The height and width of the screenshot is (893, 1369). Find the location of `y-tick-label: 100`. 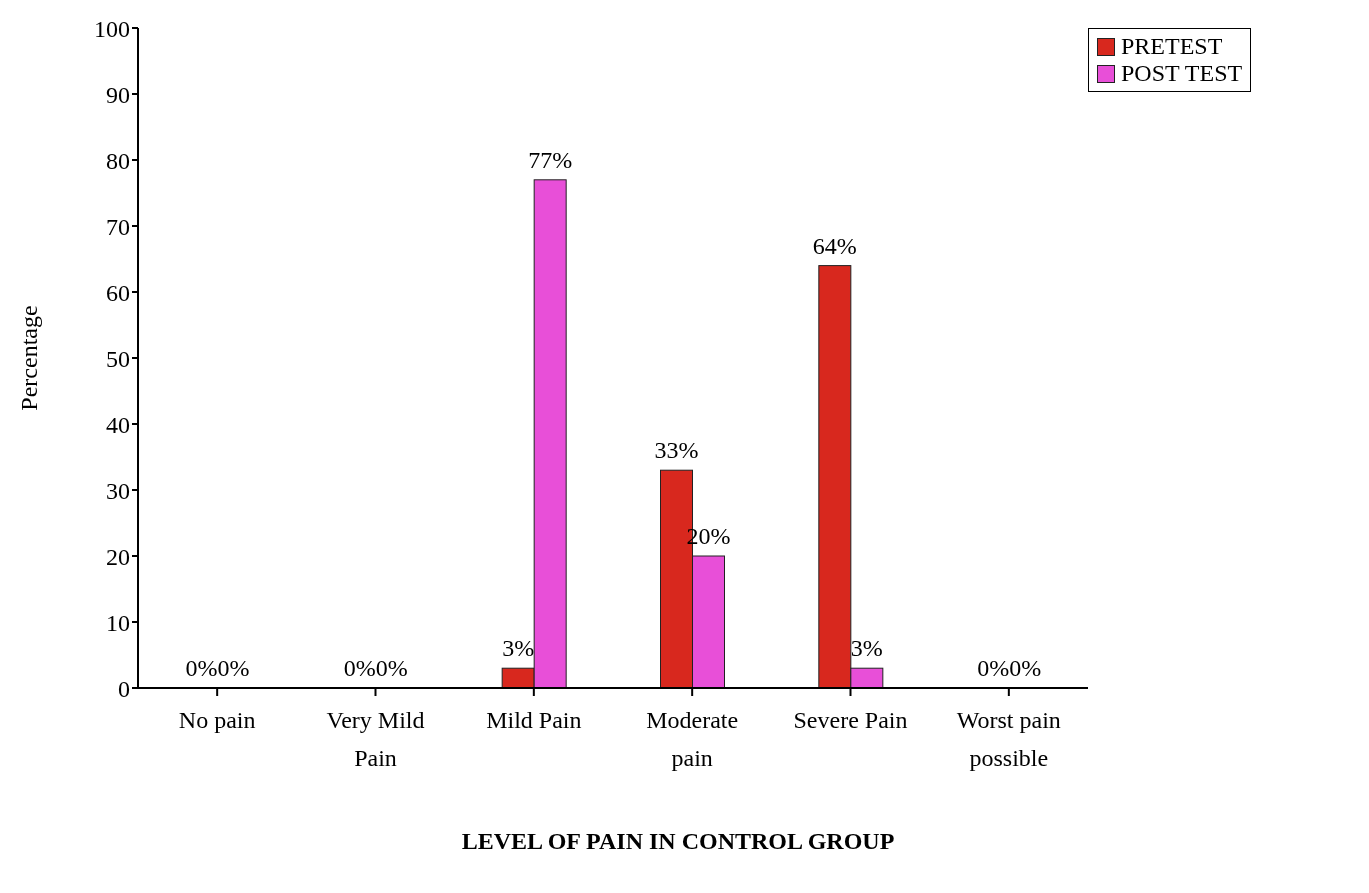

y-tick-label: 100 is located at coordinates (112, 28).